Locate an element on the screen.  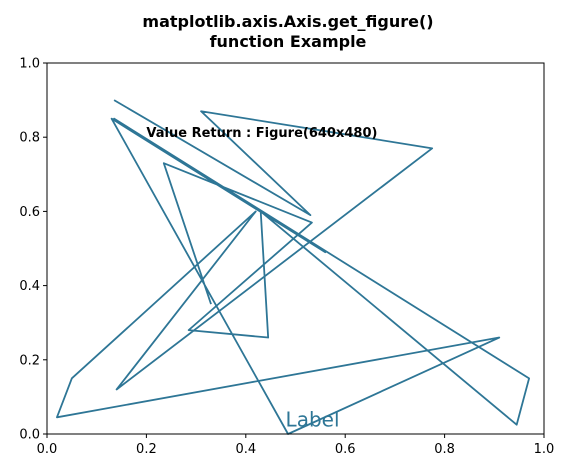
y-tick-label: 0.2 is located at coordinates (29, 360).